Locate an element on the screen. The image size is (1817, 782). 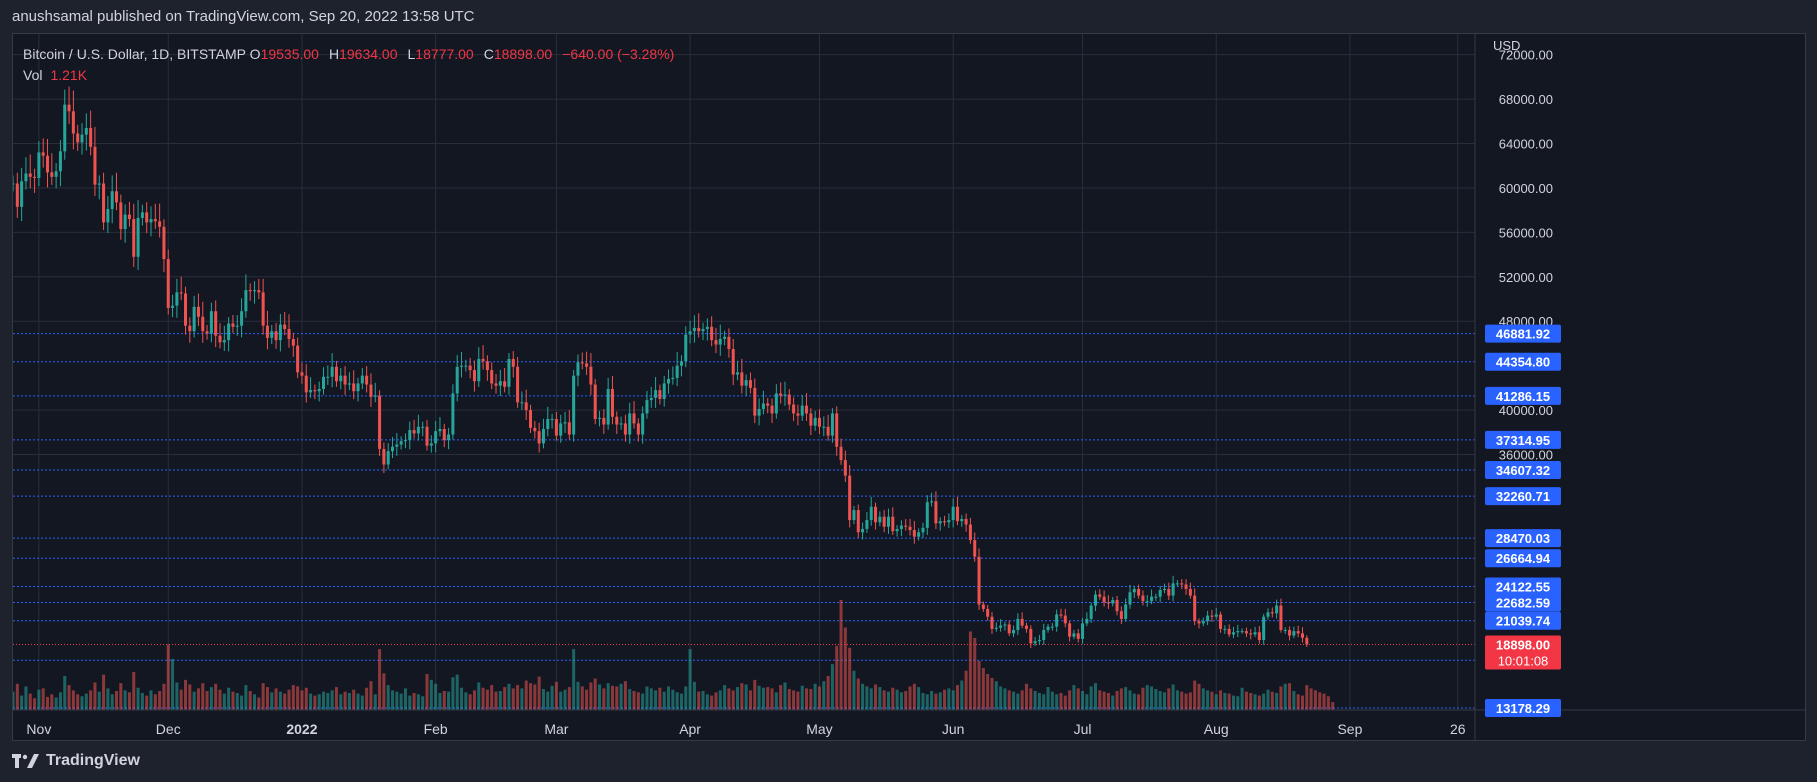
currency-label: USD is located at coordinates (1506, 45).